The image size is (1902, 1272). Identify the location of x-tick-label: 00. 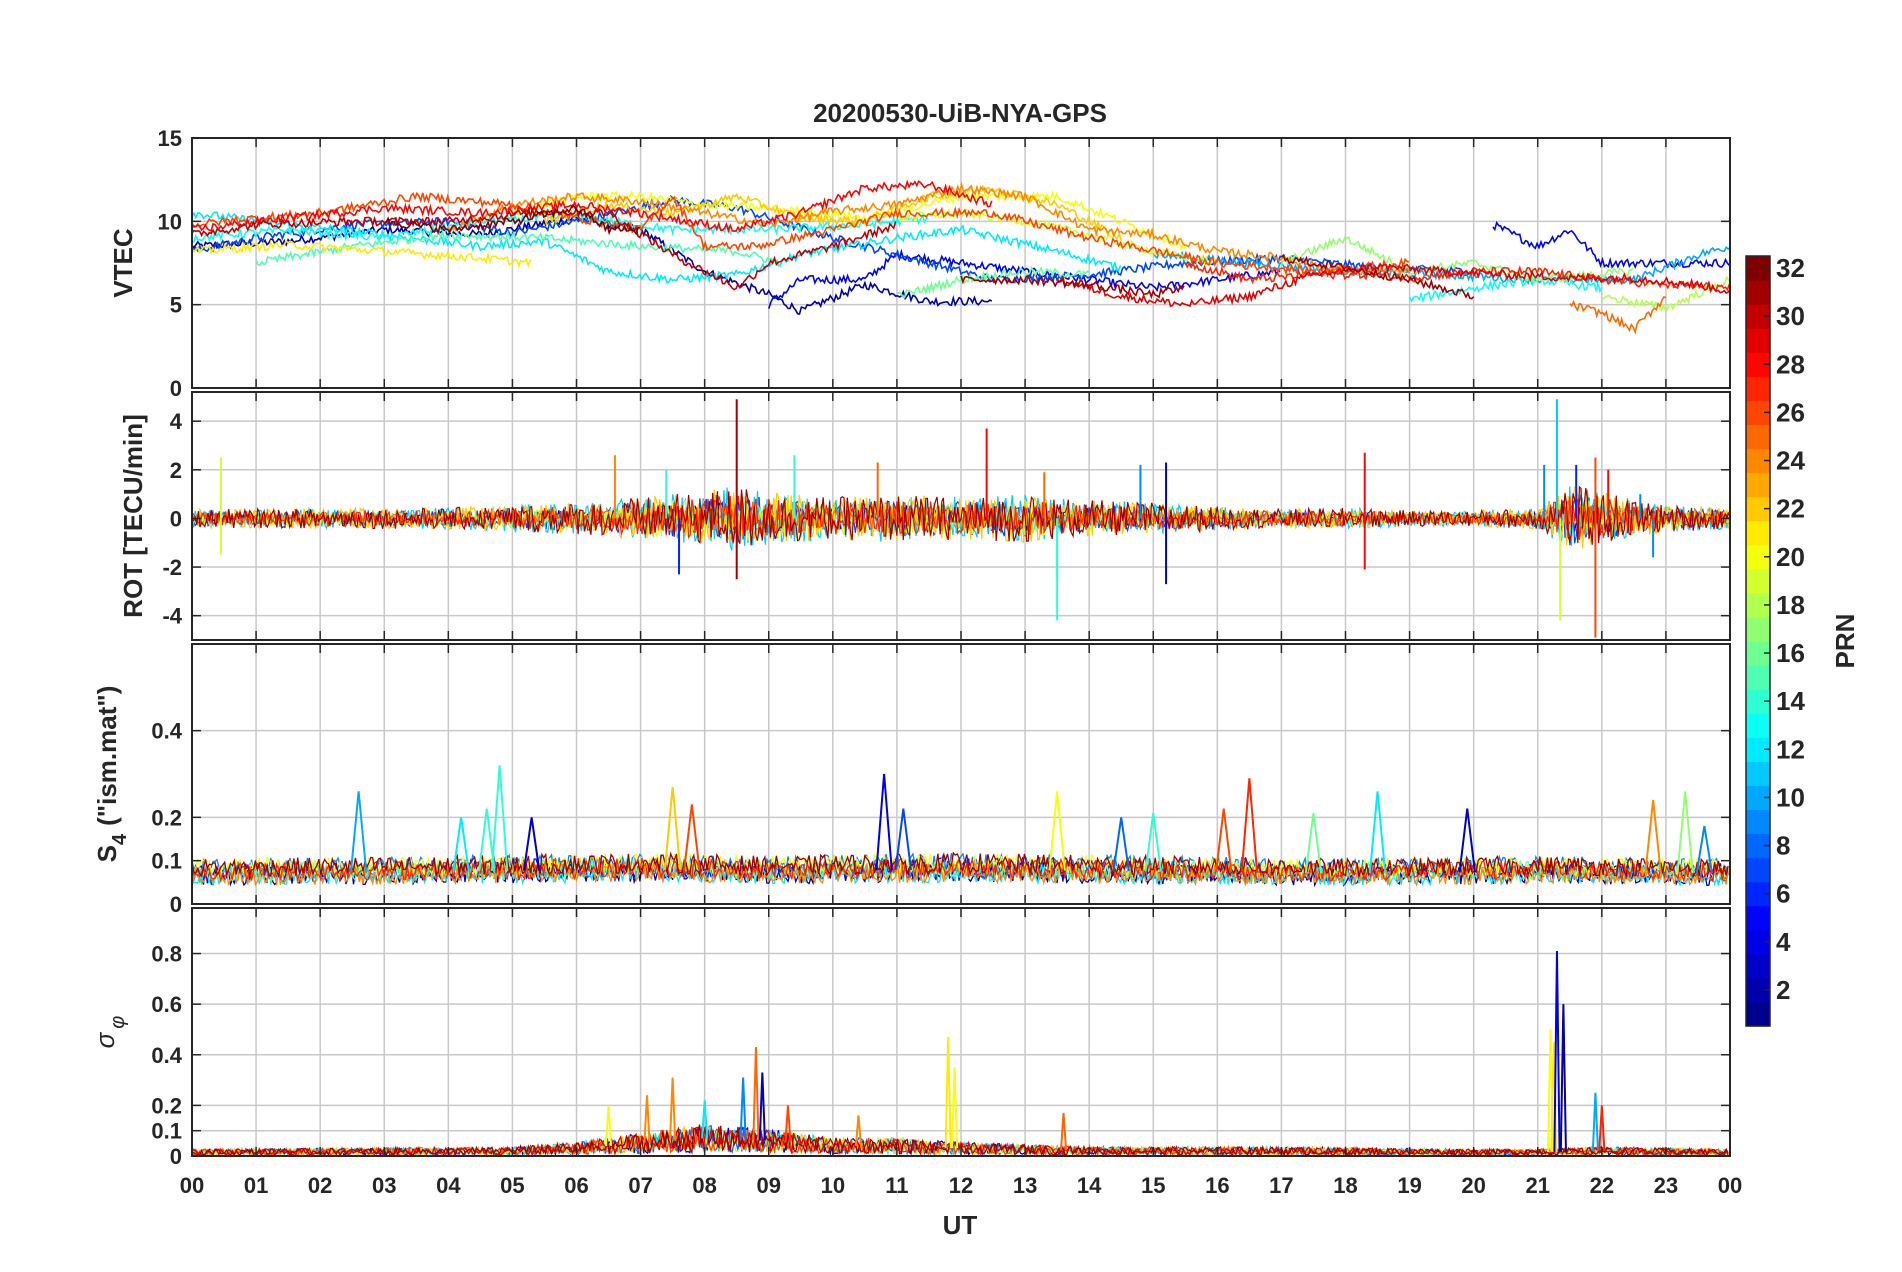
(1730, 1185).